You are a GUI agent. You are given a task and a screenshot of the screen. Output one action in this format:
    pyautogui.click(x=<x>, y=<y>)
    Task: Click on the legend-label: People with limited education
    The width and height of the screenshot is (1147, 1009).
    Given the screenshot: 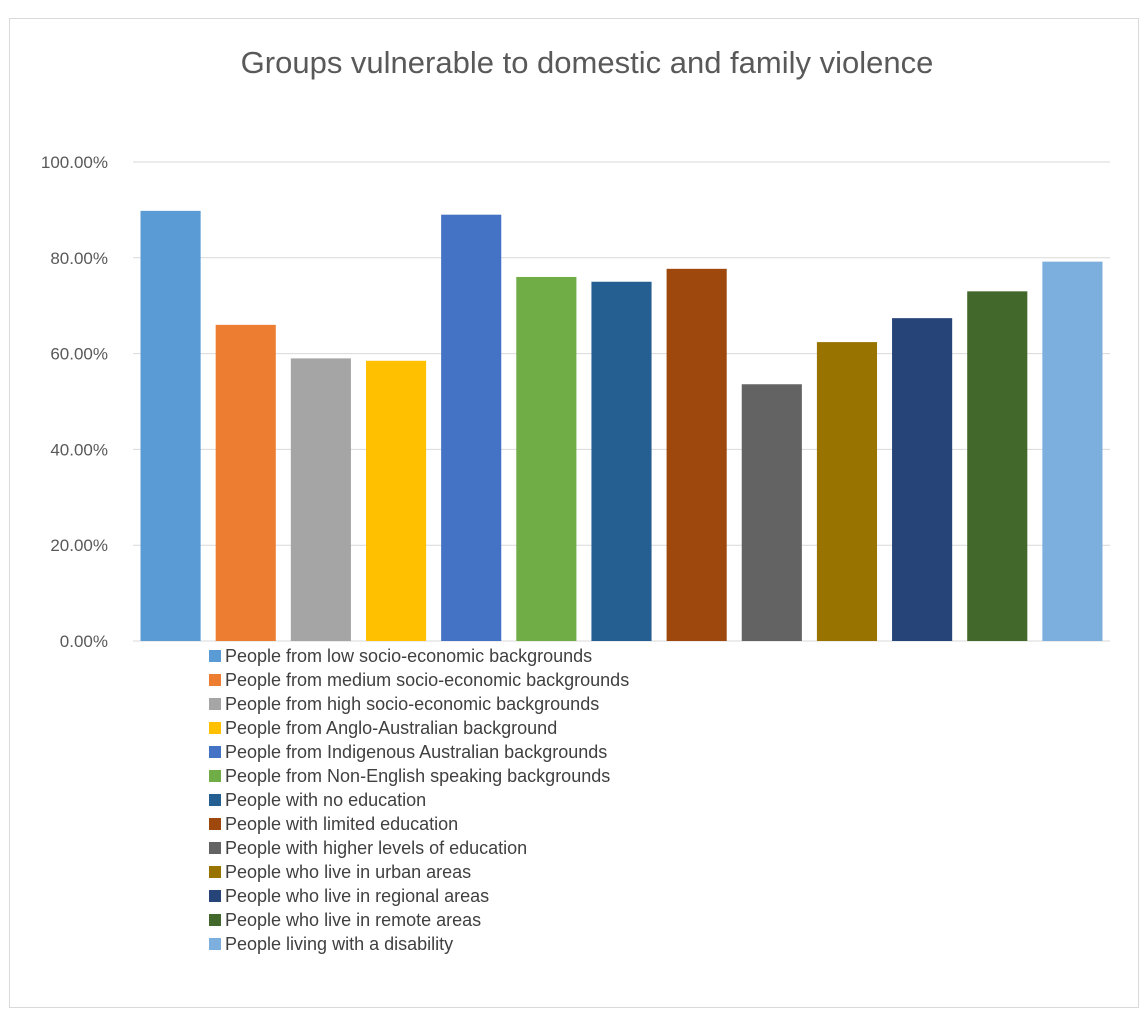 What is the action you would take?
    pyautogui.click(x=341, y=824)
    